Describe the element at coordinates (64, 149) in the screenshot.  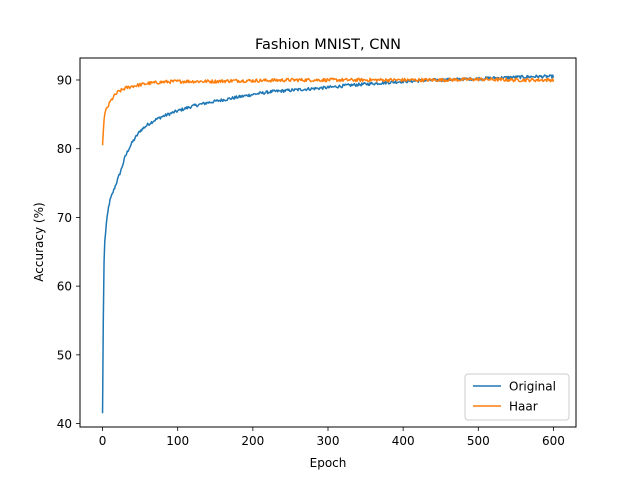
I see `y-tick-label: 80` at that location.